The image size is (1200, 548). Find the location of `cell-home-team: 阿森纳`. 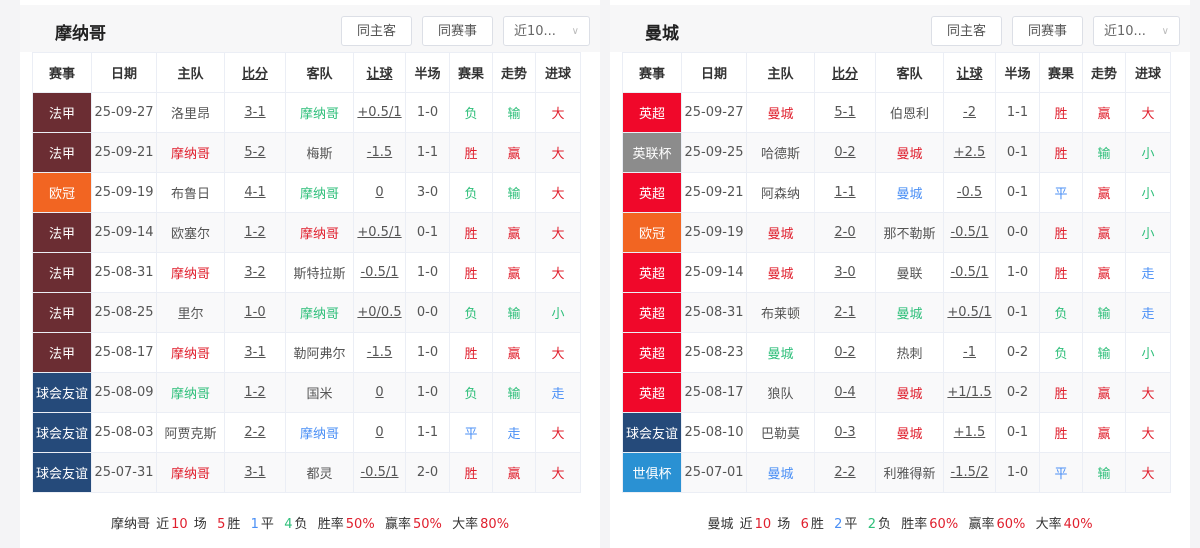

cell-home-team: 阿森纳 is located at coordinates (780, 192).